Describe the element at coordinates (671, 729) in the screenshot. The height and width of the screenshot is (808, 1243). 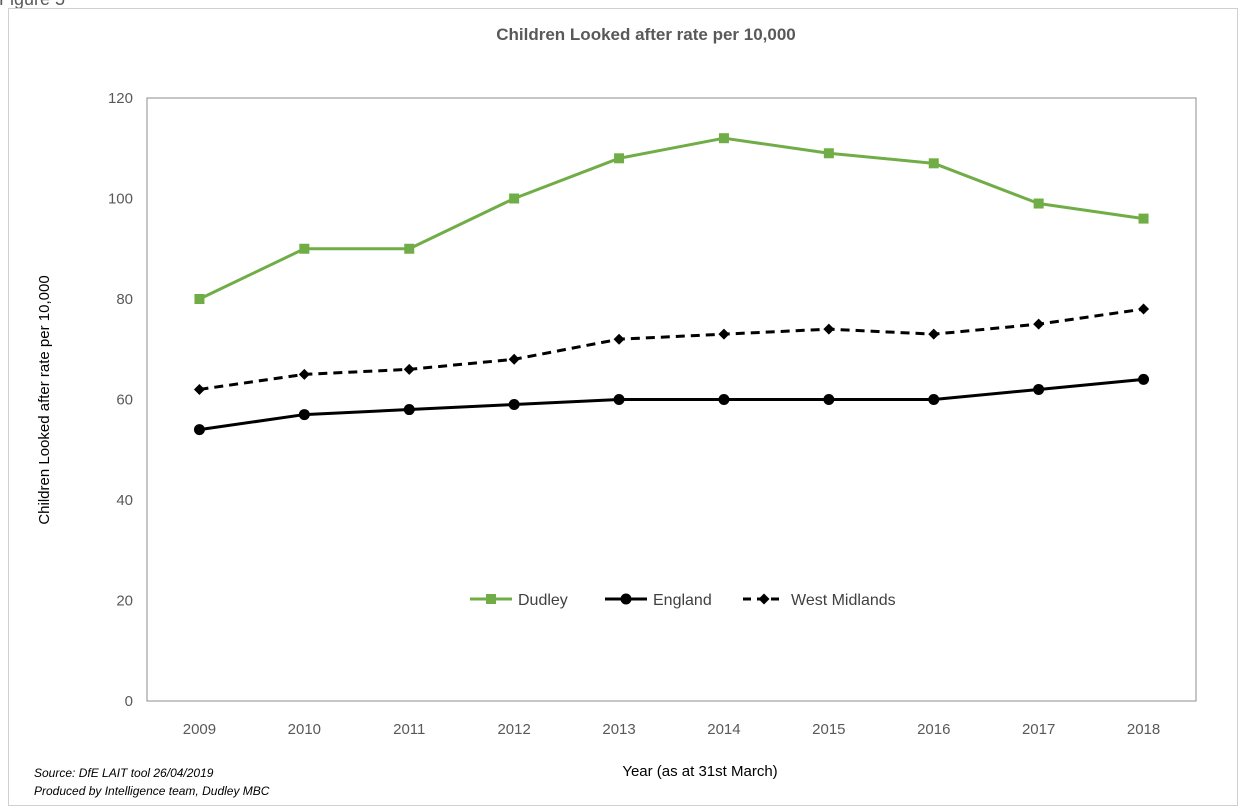
I see `x-axis-ticks: 2009 2010 2011 2012 2013 2014 2015 2016 2017 2018` at that location.